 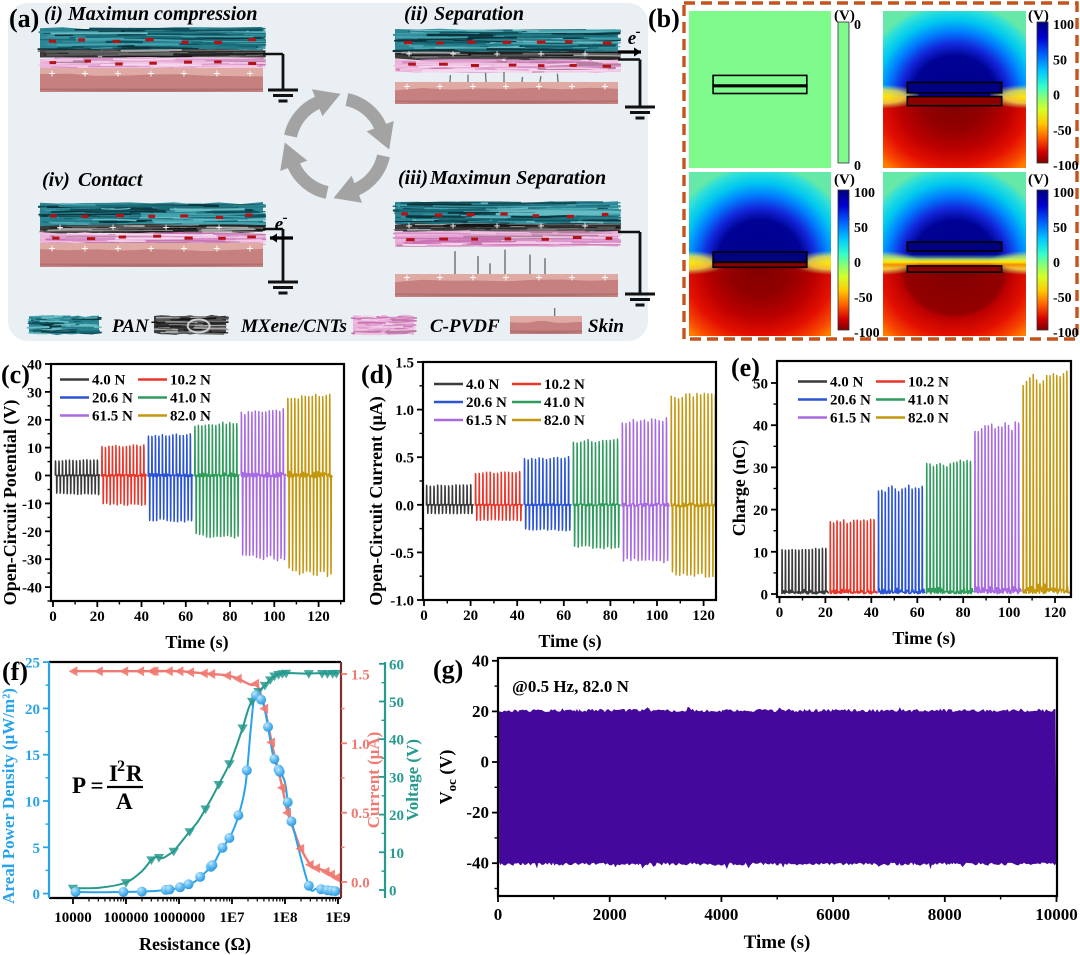 I want to click on svg-text: -20, so click(x=477, y=812).